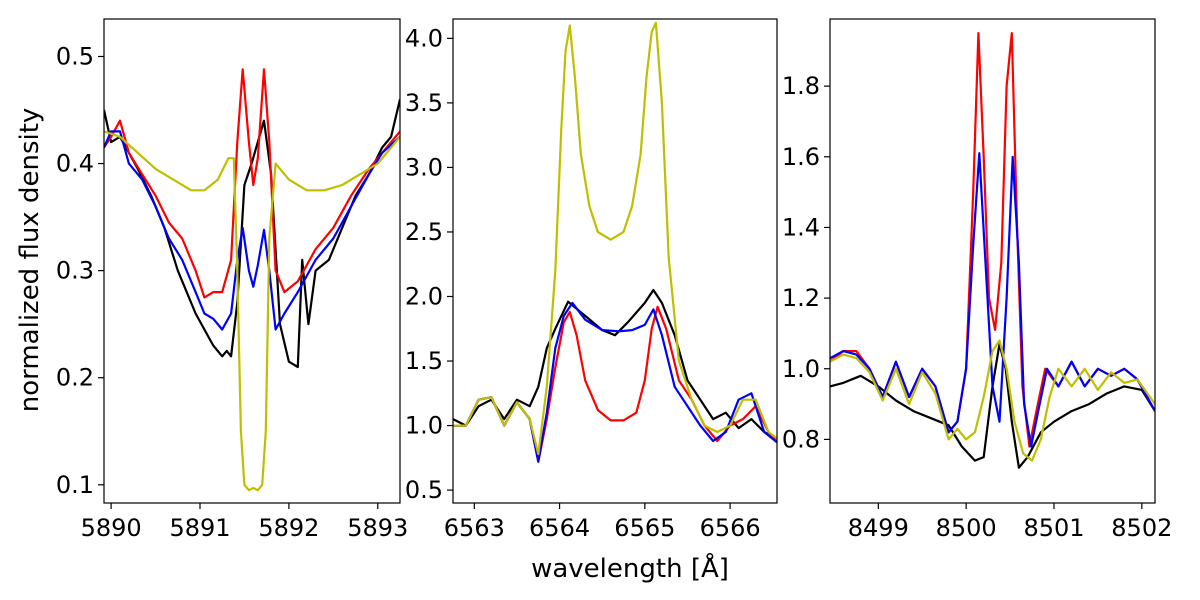 The width and height of the screenshot is (1200, 600). I want to click on x-tick-label: 8502, so click(1141, 528).